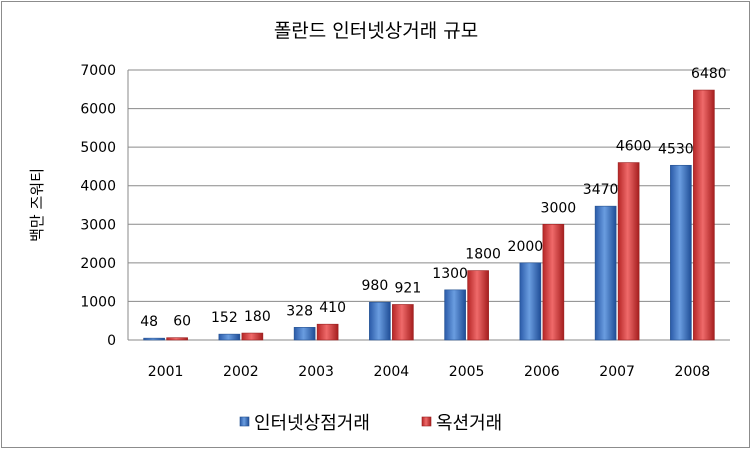 The image size is (753, 451). What do you see at coordinates (327, 332) in the screenshot?
I see `bar-auction-2003` at bounding box center [327, 332].